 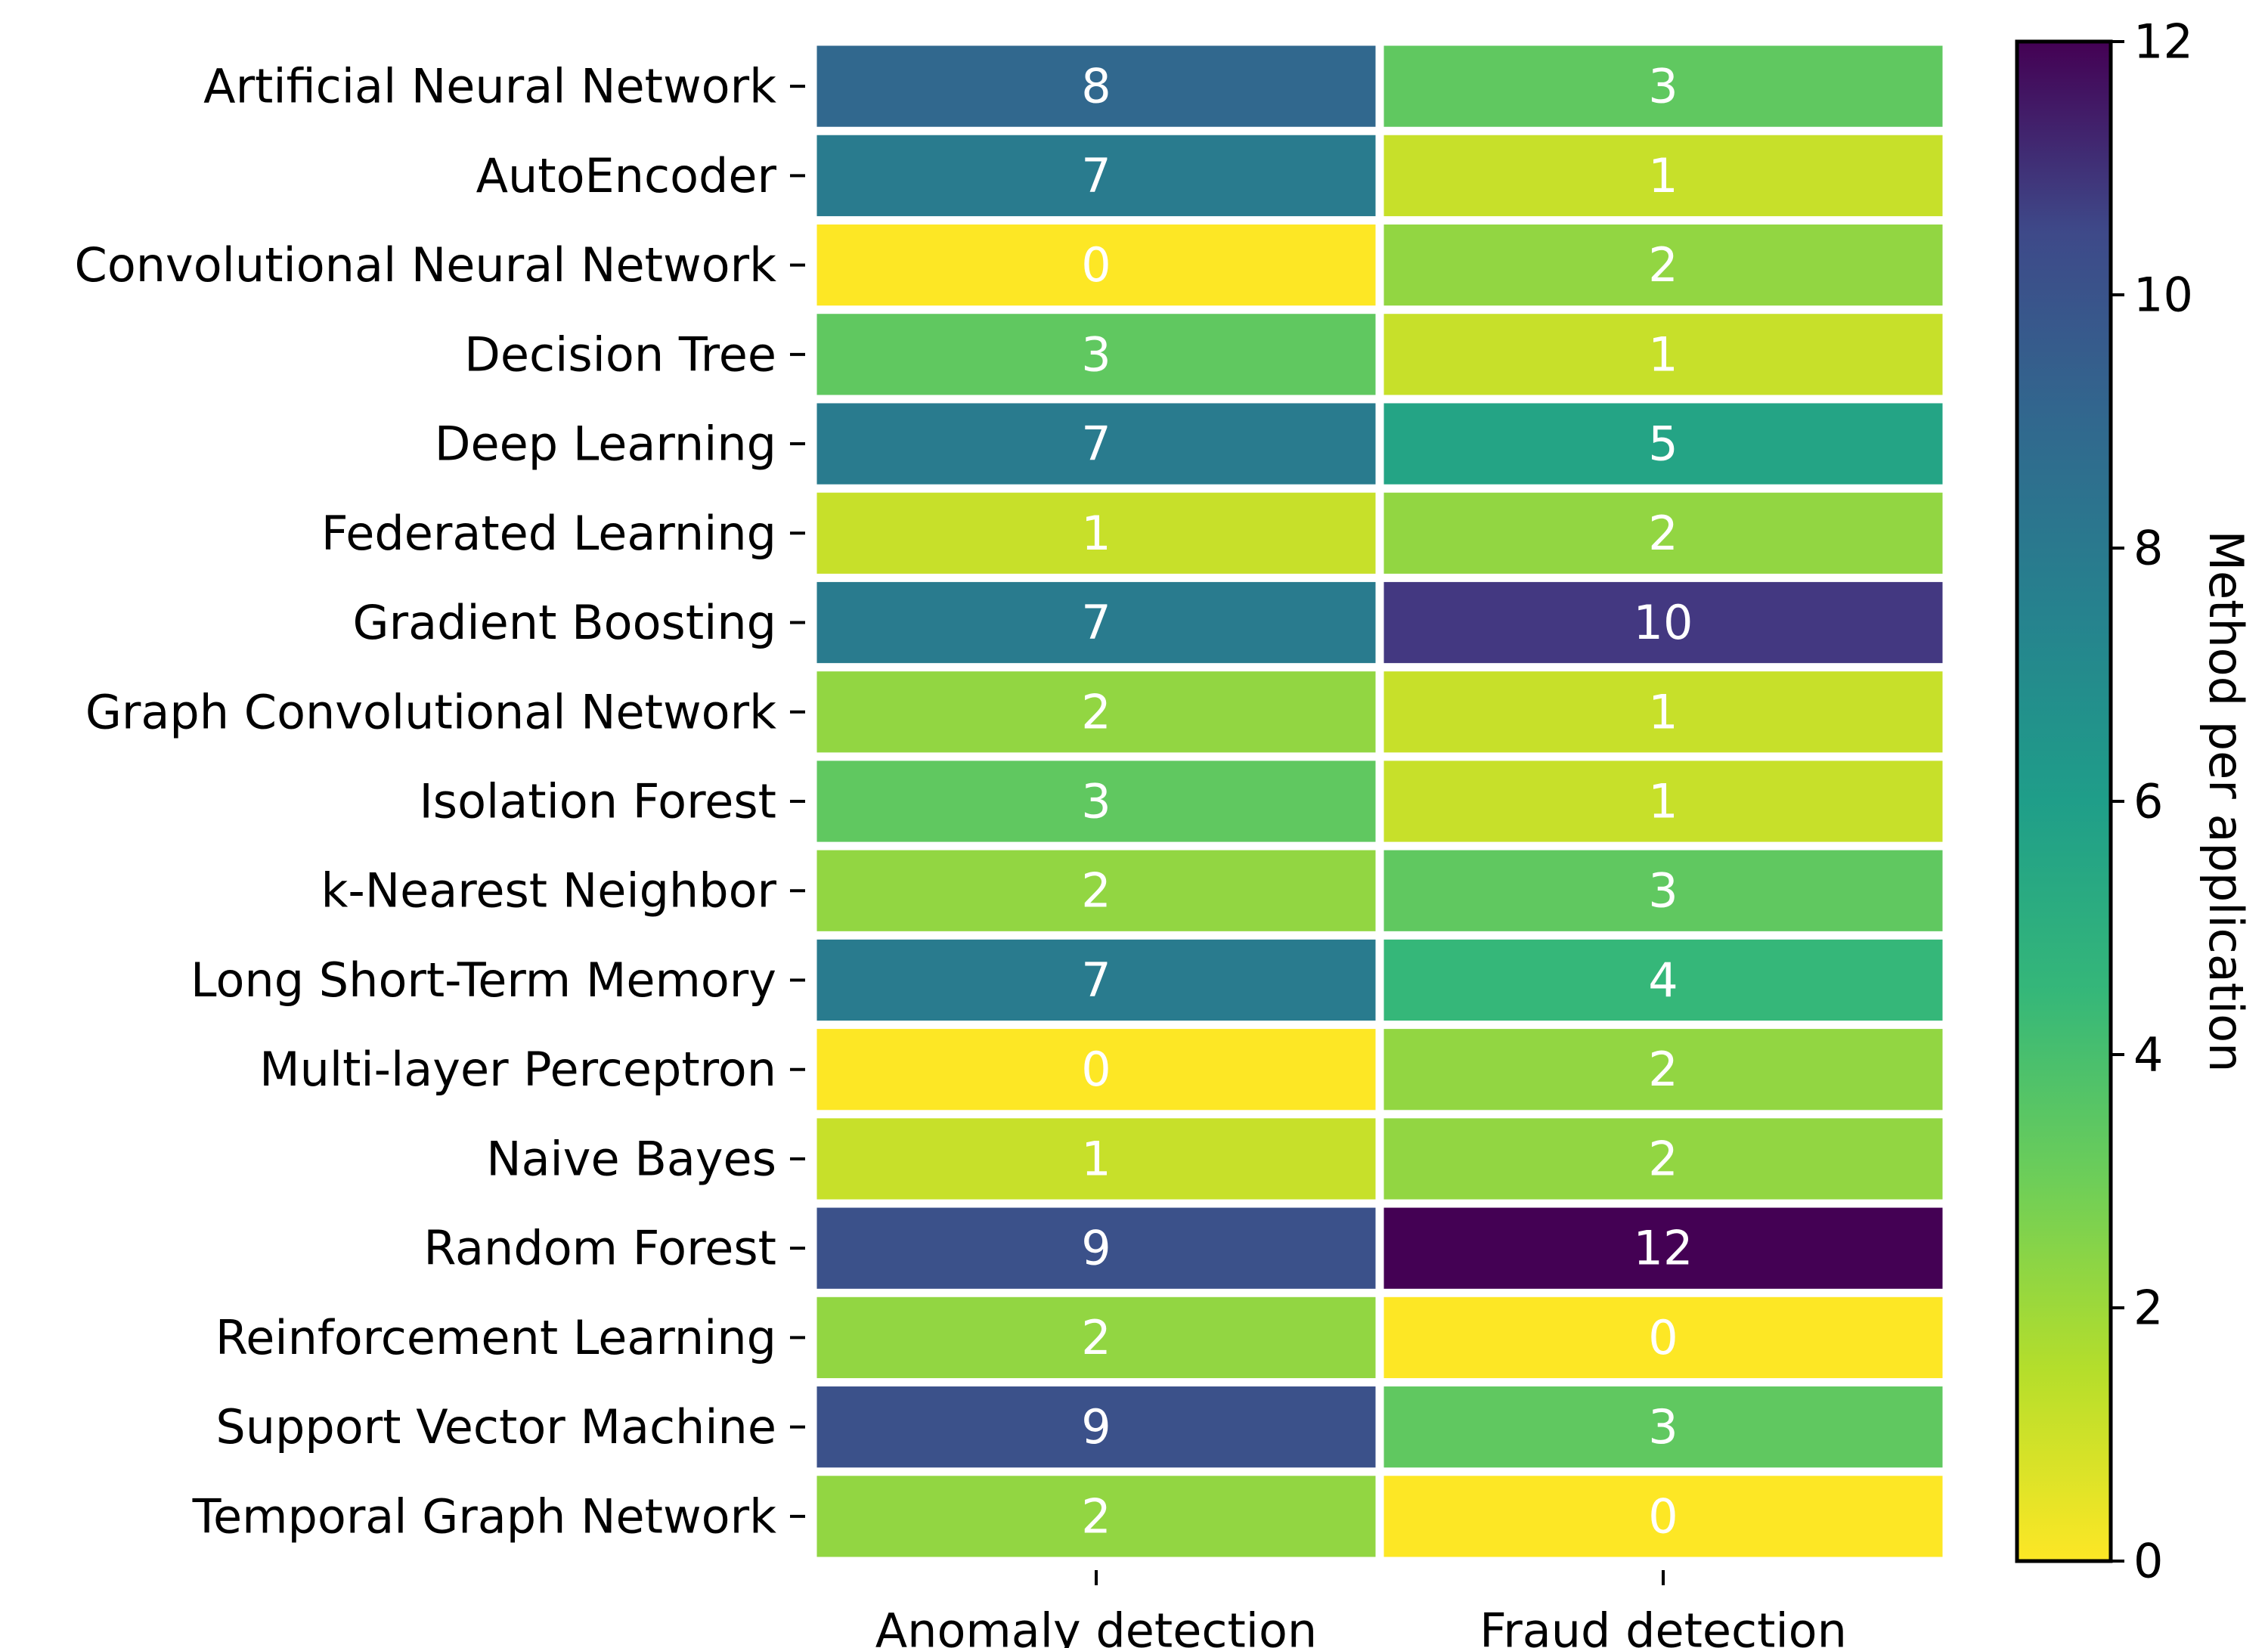 I want to click on row-label-gradient-boosting: Gradient Boosting, so click(x=564, y=622).